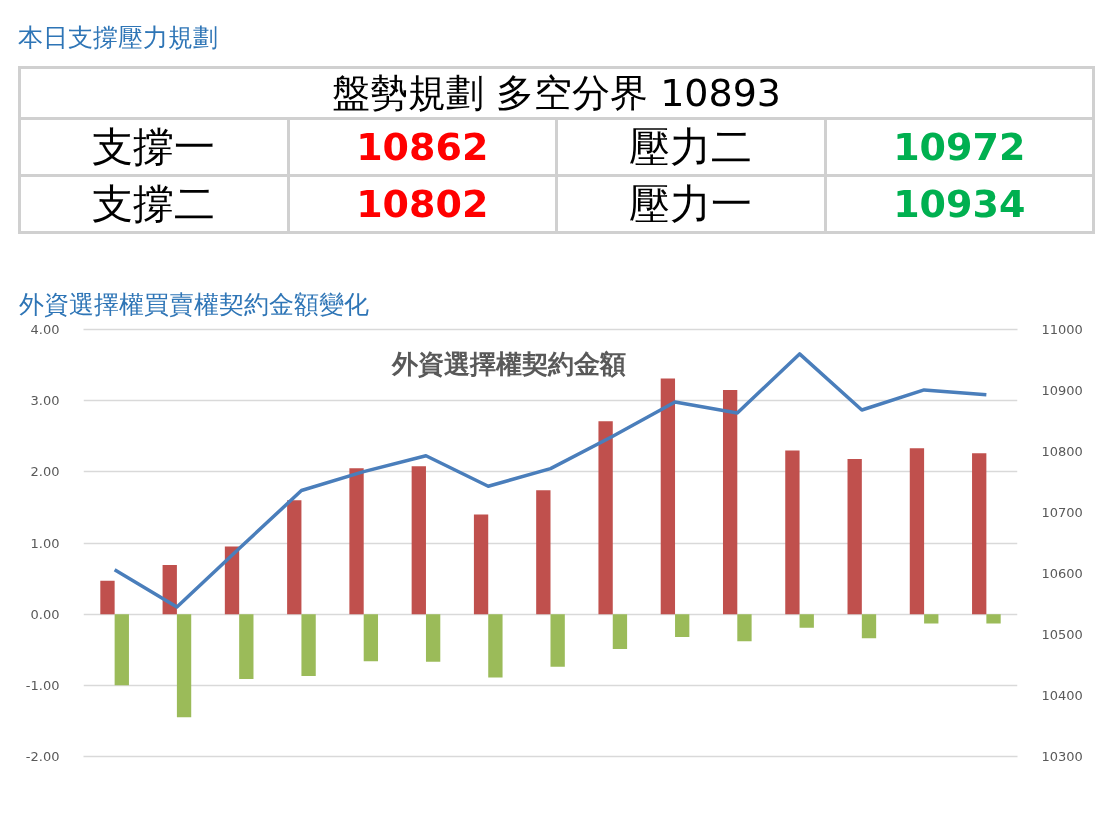 This screenshot has height=824, width=1114. Describe the element at coordinates (45, 329) in the screenshot. I see `y-tick-label: 4.00` at that location.